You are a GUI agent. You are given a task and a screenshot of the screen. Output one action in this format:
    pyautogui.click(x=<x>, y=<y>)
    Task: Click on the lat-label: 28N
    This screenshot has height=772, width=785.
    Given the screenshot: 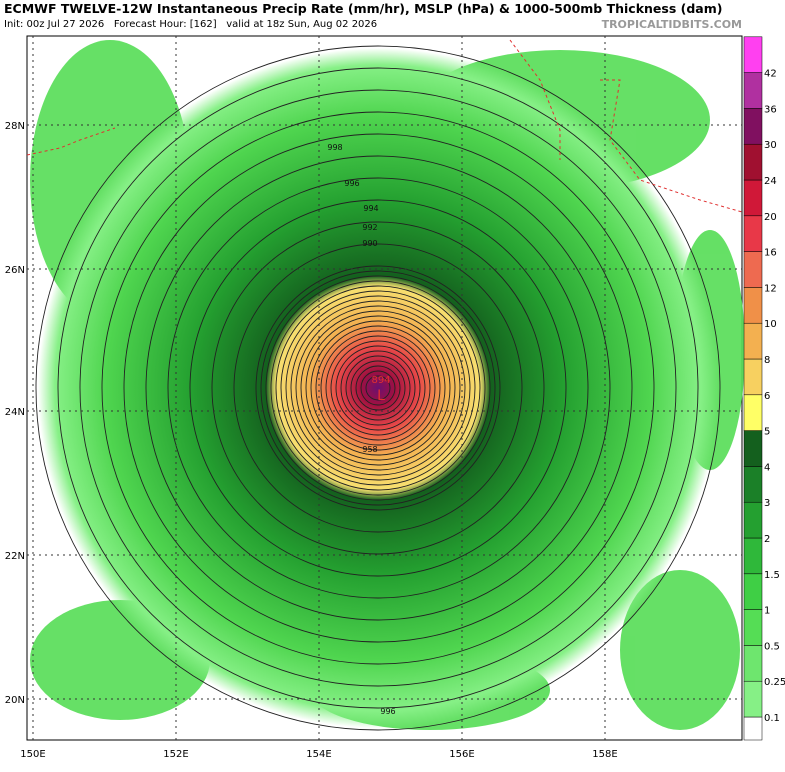 What is the action you would take?
    pyautogui.click(x=15, y=126)
    